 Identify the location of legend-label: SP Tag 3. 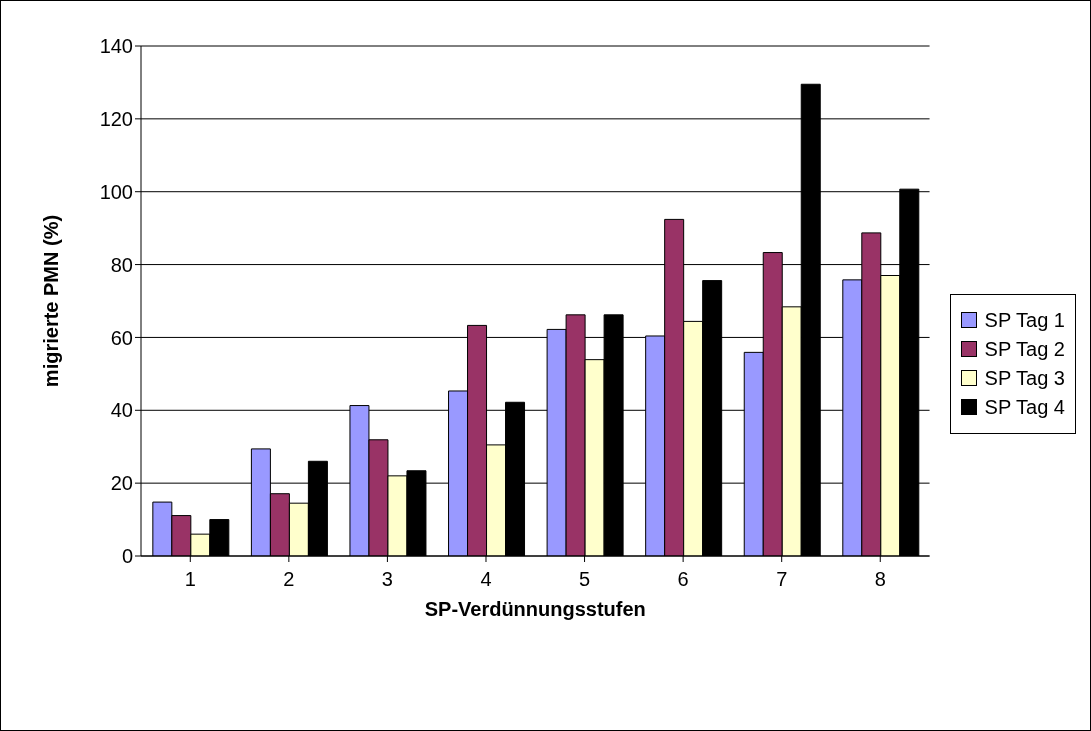
(1024, 378).